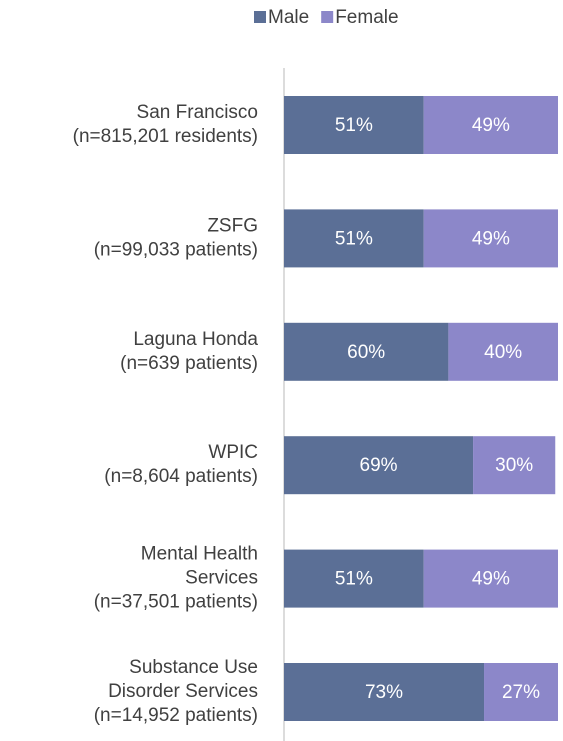 Image resolution: width=563 pixels, height=741 pixels. I want to click on category-label: San Francisco (n=815,201 residents), so click(165, 124).